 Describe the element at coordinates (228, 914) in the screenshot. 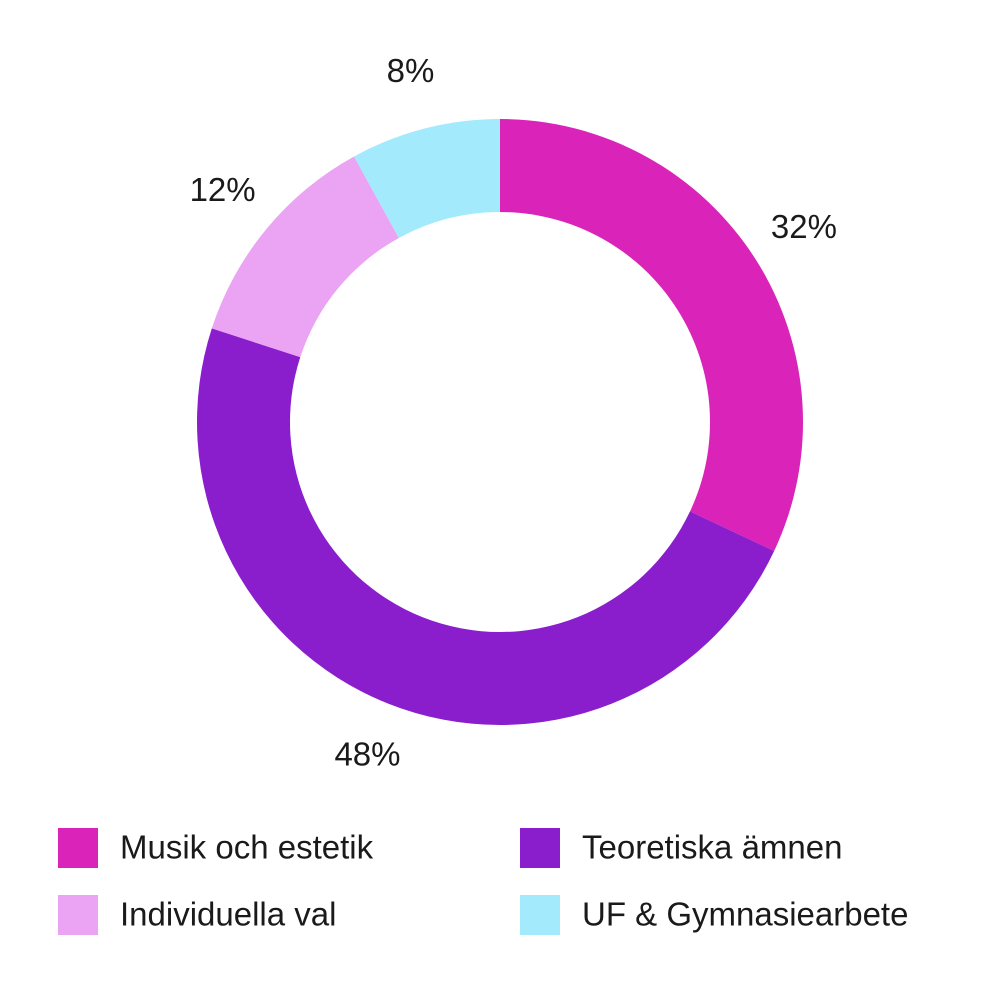

I see `legend-label: Individuella val` at that location.